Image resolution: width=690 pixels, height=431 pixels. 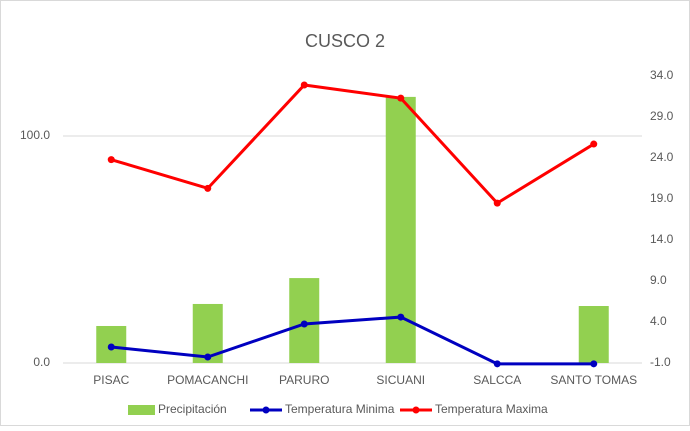 I want to click on legend-label: Precipitación, so click(x=192, y=409).